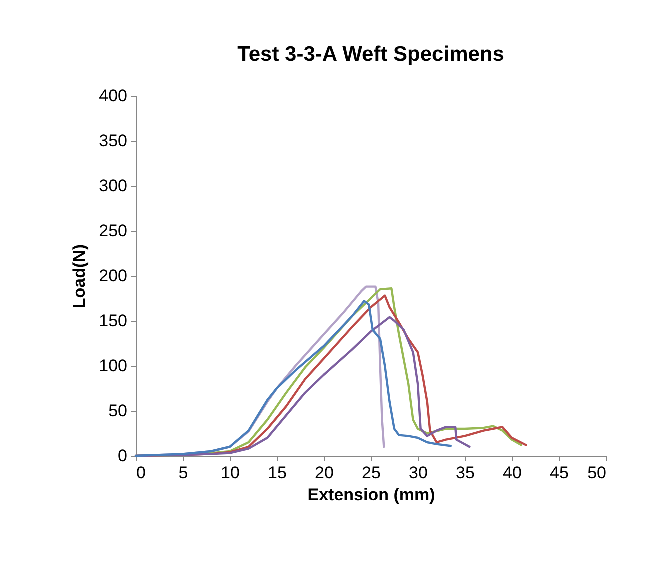  I want to click on x-tick-label: 25, so click(371, 473).